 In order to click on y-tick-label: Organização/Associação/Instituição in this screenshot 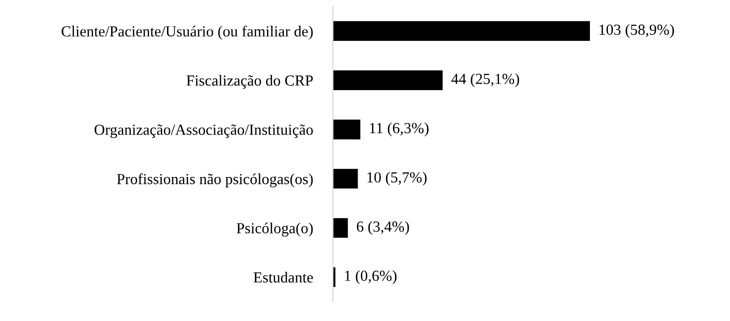, I will do `click(203, 131)`.